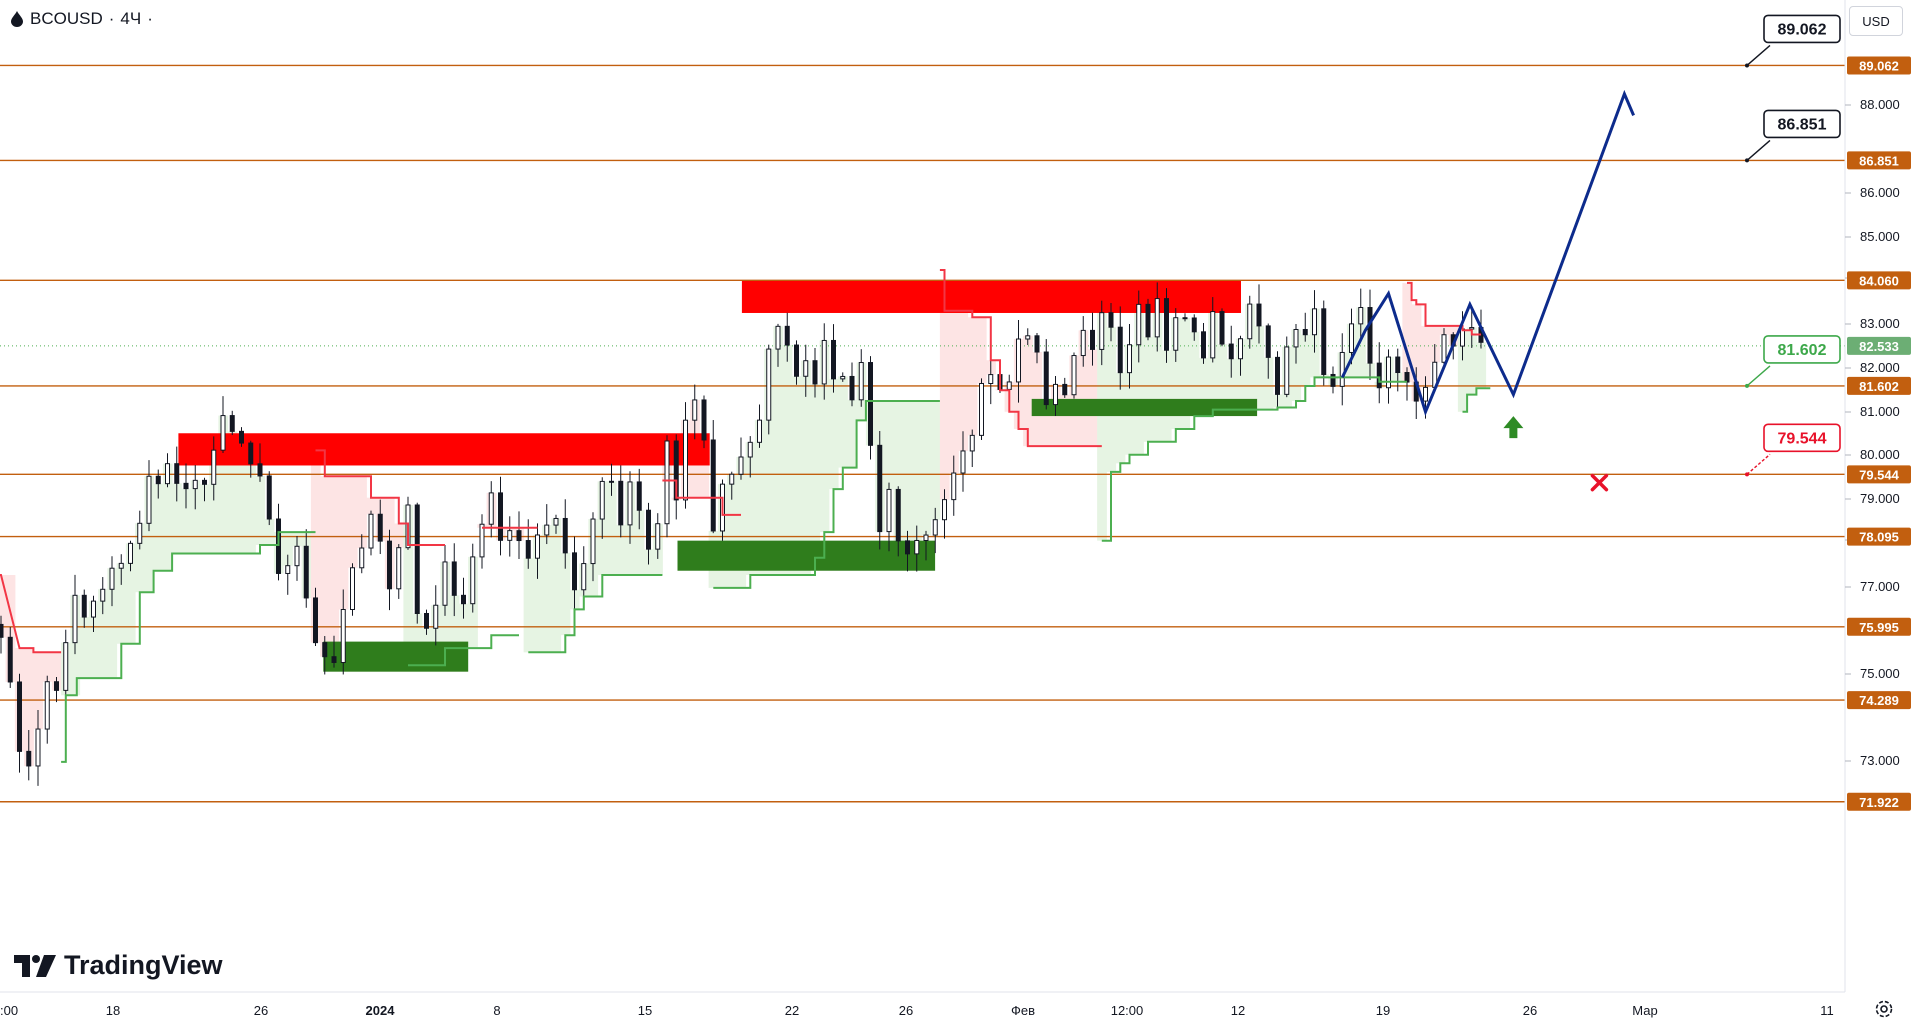 Image resolution: width=1920 pixels, height=1030 pixels. I want to click on time-axis: :00 18 26 2024 8 15 22 26 Фев 12:00 12 19 26 Мар 11, so click(917, 1010).